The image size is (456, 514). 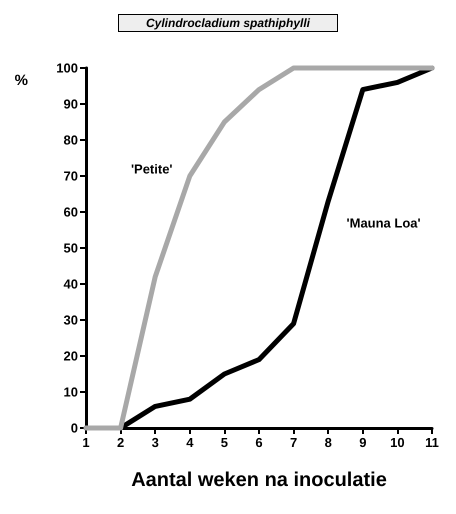 I want to click on y-tick-label: 40, so click(x=71, y=284).